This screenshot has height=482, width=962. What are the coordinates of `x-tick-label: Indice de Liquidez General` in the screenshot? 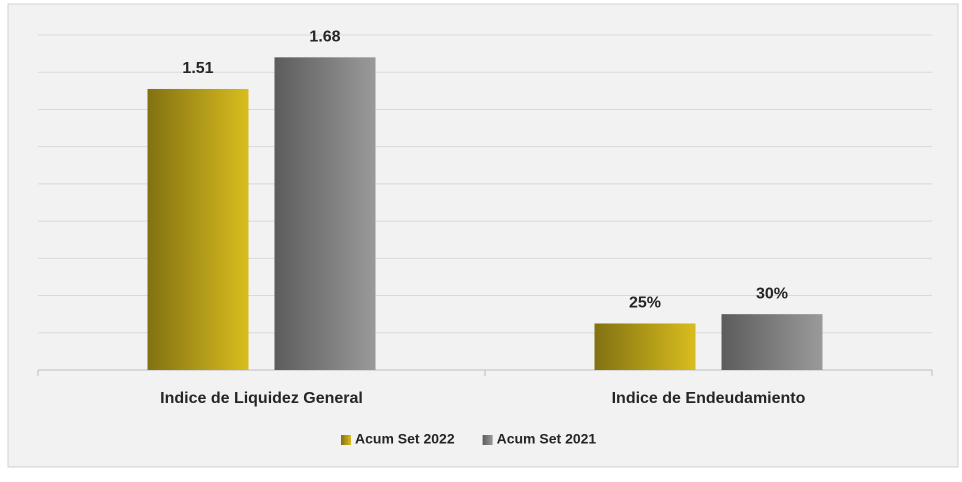 It's located at (261, 398).